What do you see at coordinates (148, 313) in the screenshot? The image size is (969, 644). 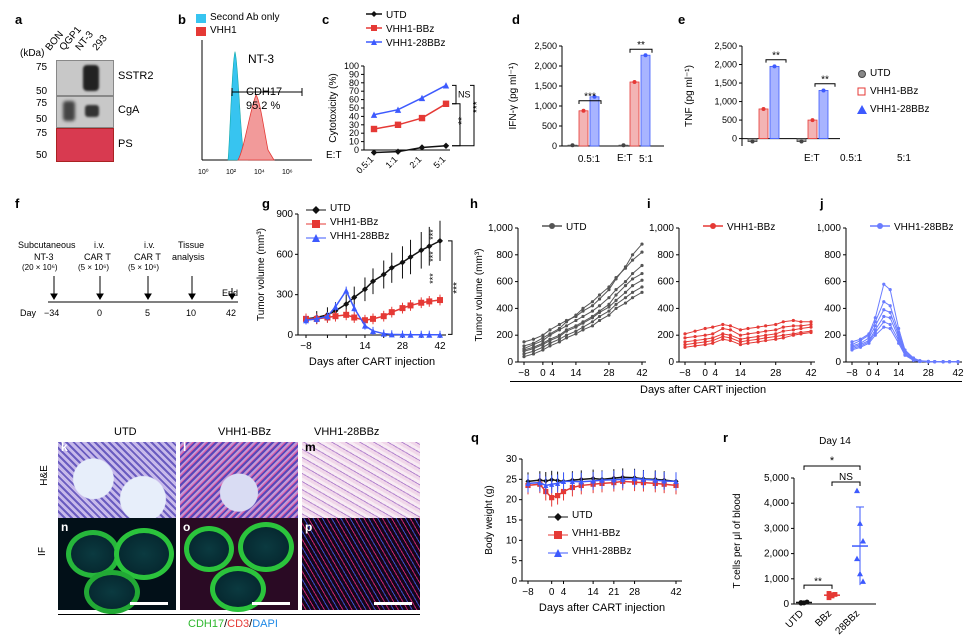 I see `day-5: 5` at bounding box center [148, 313].